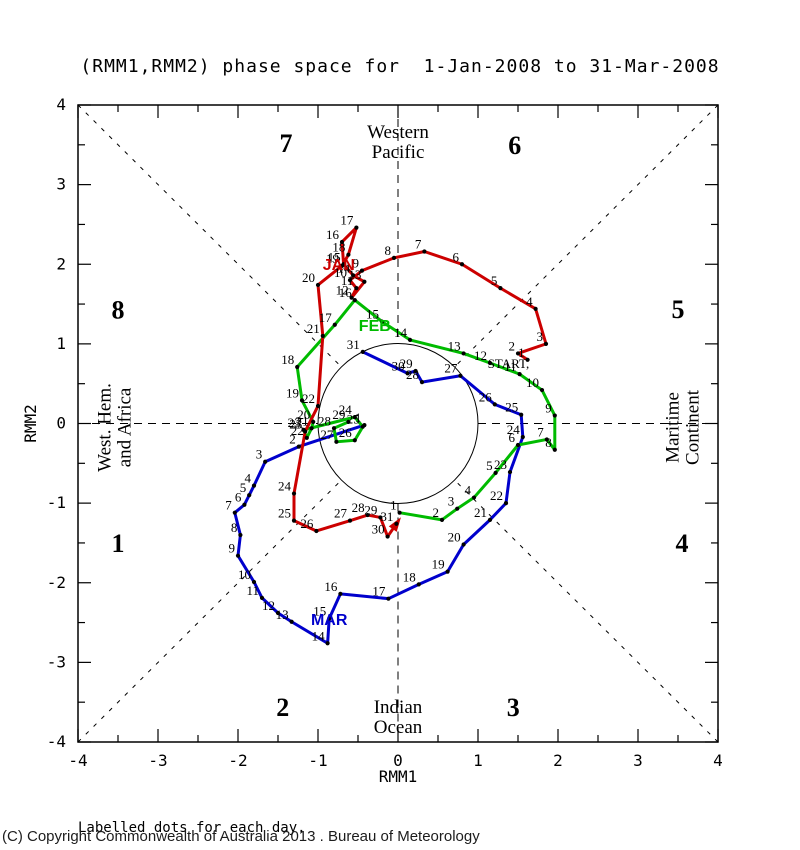 Image resolution: width=800 pixels, height=850 pixels. Describe the element at coordinates (378, 529) in the screenshot. I see `day-label-jan-30: 30` at that location.